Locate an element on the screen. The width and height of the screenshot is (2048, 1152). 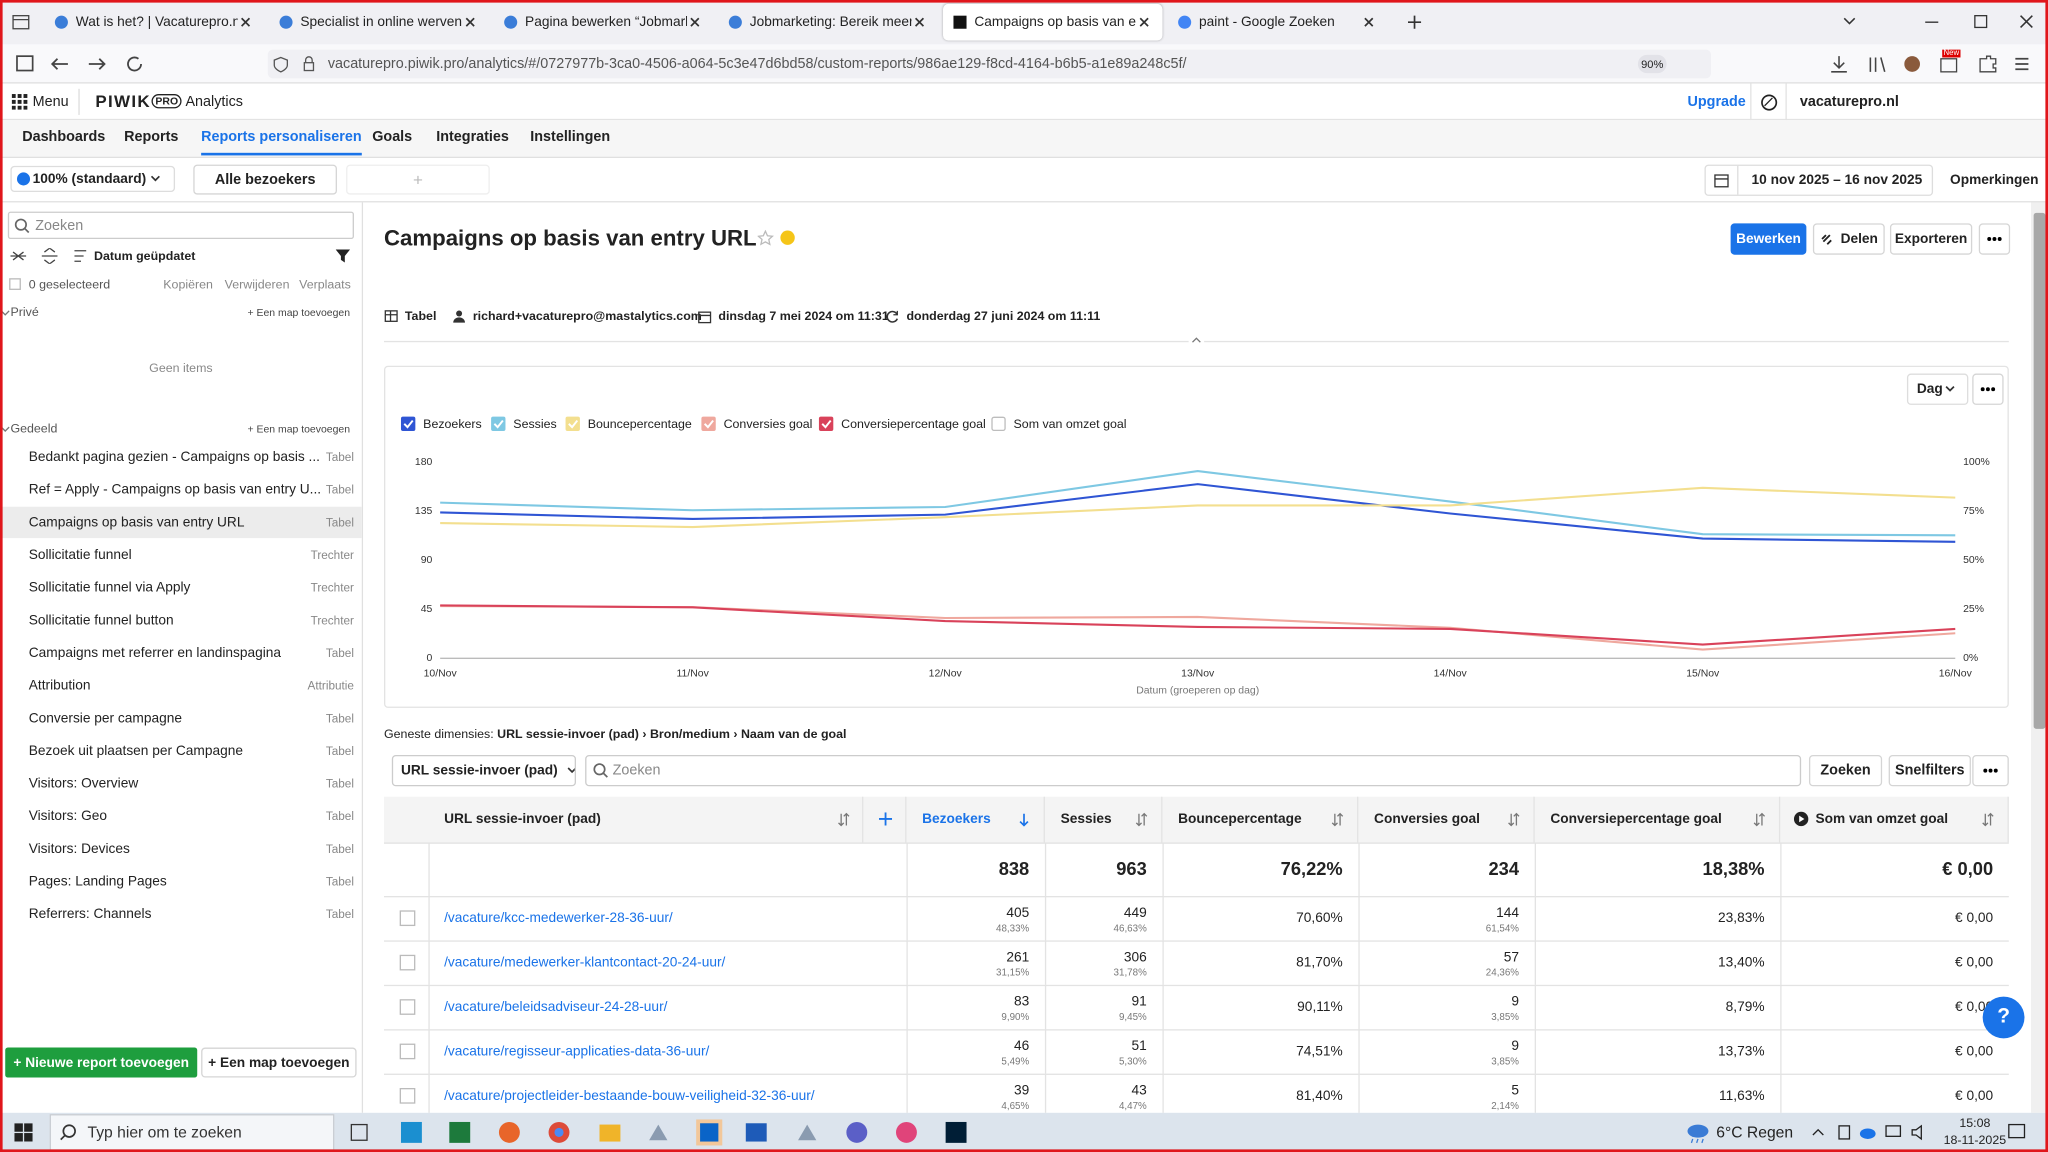
action-button: Bewerken is located at coordinates (1768, 239).